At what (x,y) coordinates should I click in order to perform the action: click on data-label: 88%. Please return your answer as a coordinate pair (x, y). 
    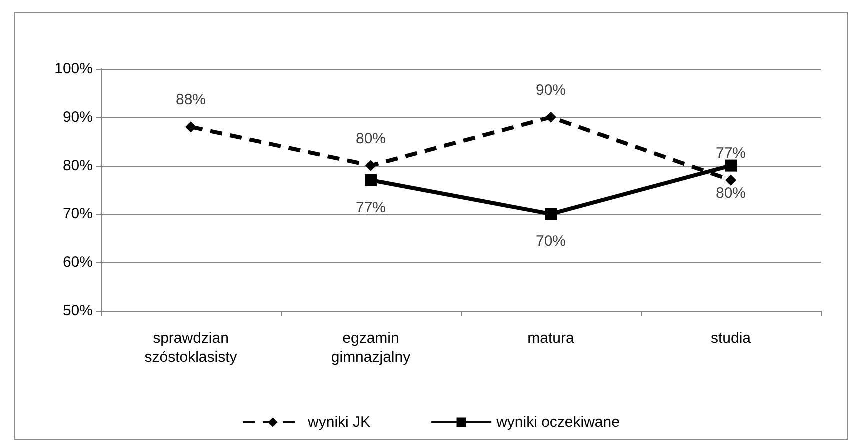
    Looking at the image, I should click on (191, 100).